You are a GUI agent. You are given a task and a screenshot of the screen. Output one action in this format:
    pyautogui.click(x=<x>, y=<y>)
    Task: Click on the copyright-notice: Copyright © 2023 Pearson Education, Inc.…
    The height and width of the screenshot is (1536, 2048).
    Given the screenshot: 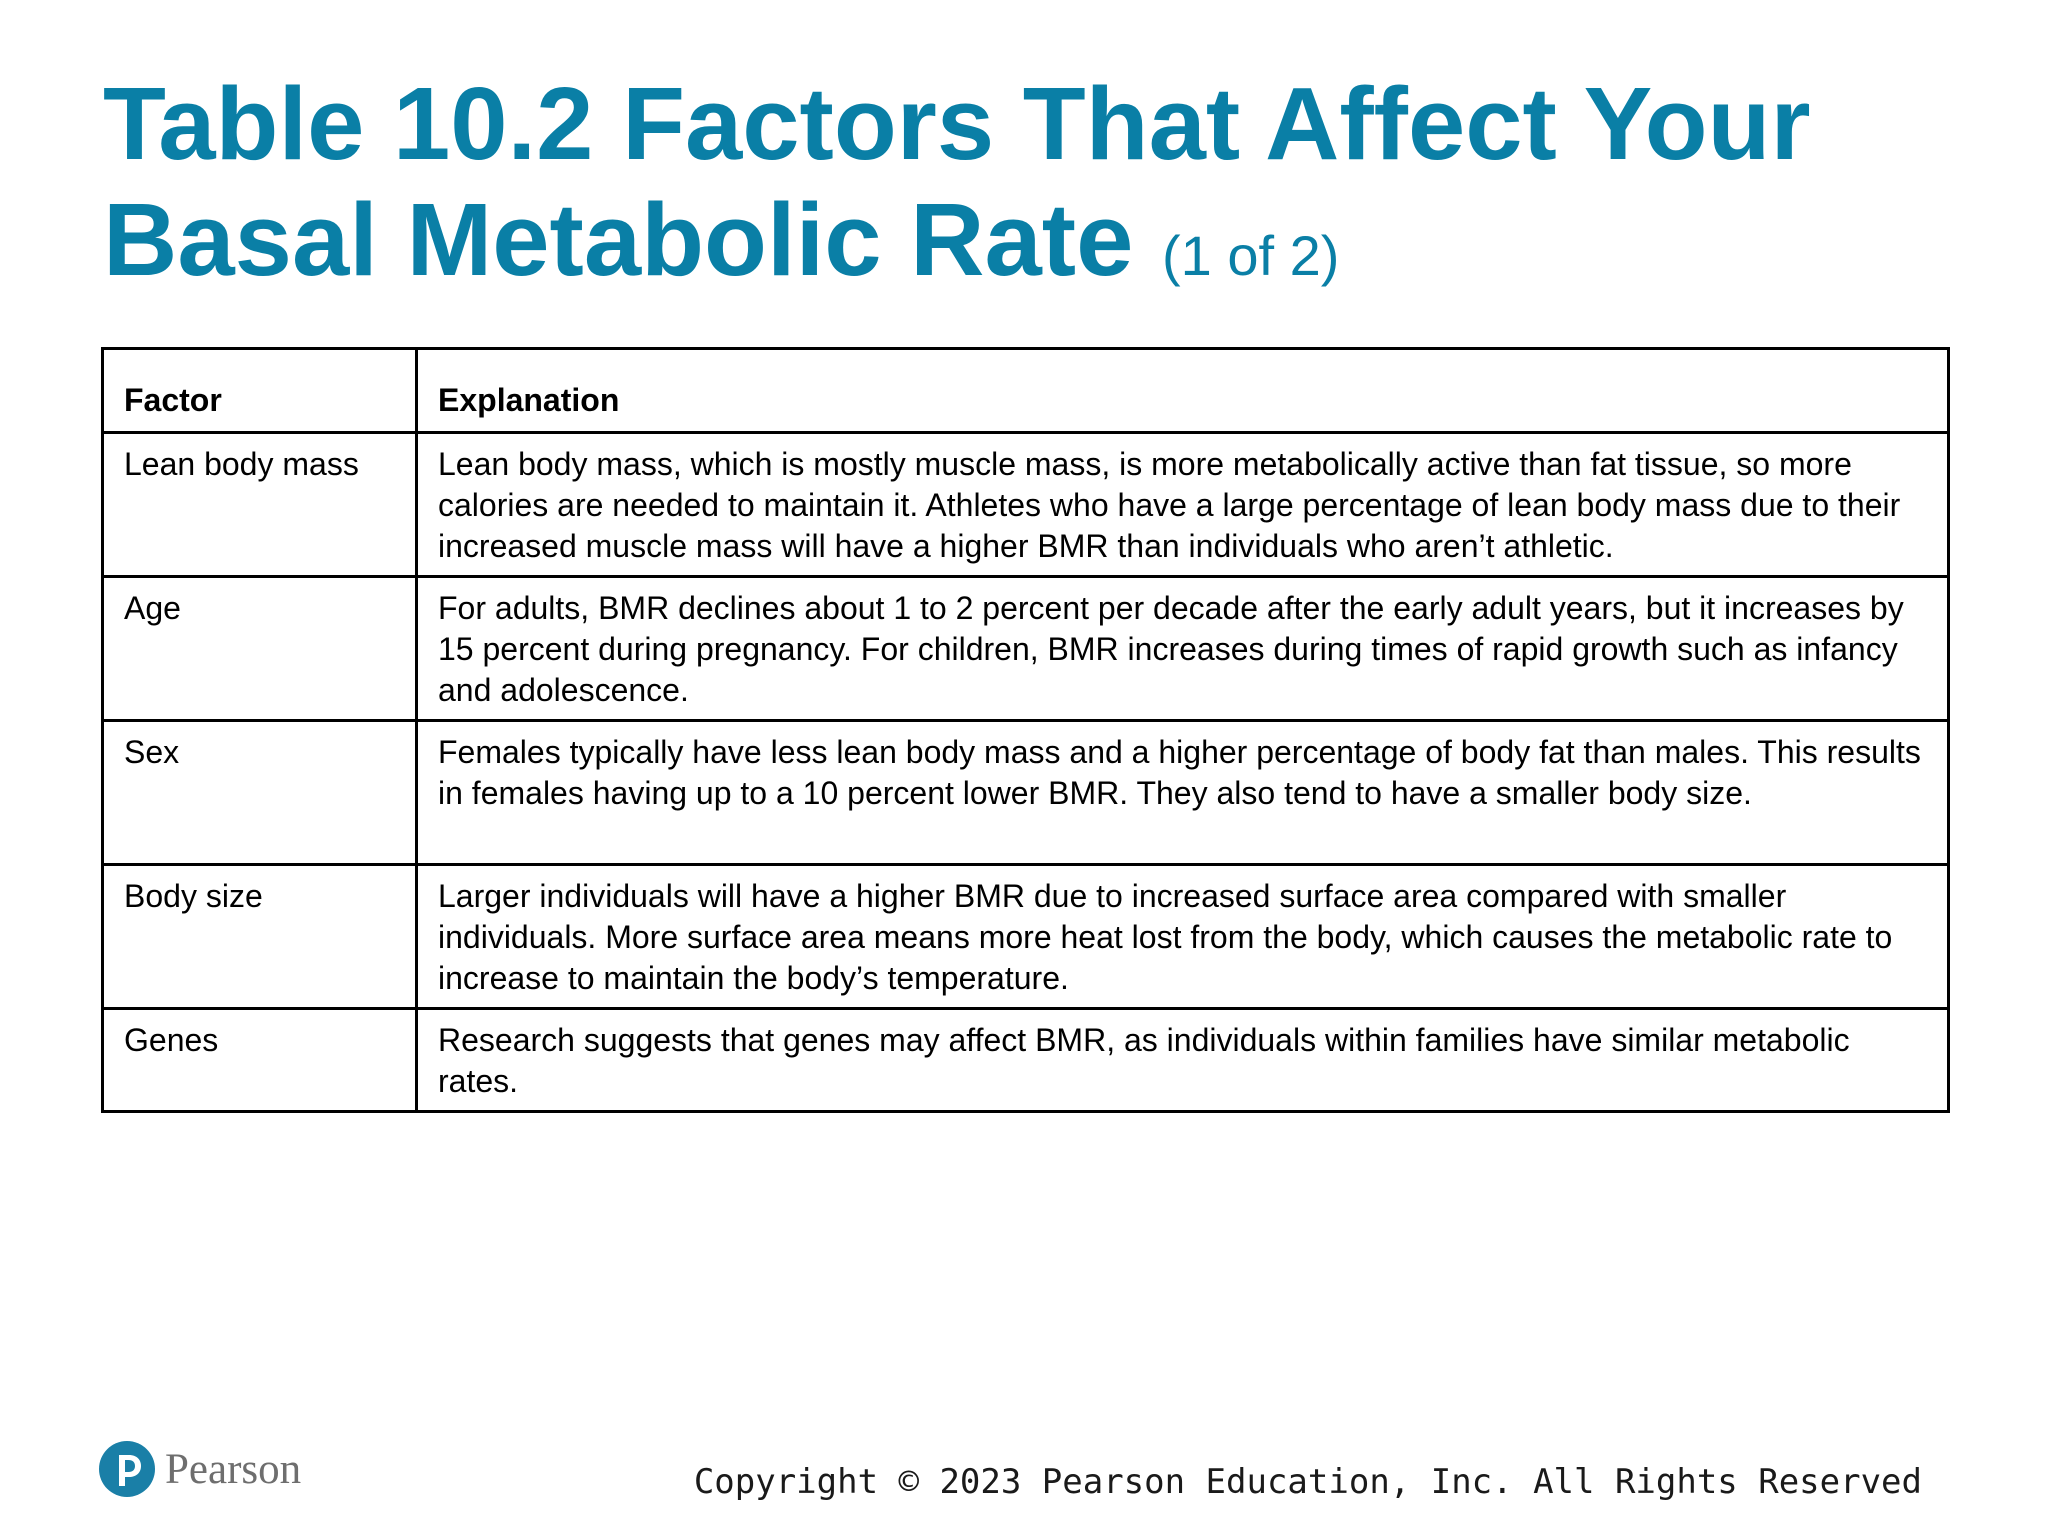 What is the action you would take?
    pyautogui.click(x=1307, y=1482)
    